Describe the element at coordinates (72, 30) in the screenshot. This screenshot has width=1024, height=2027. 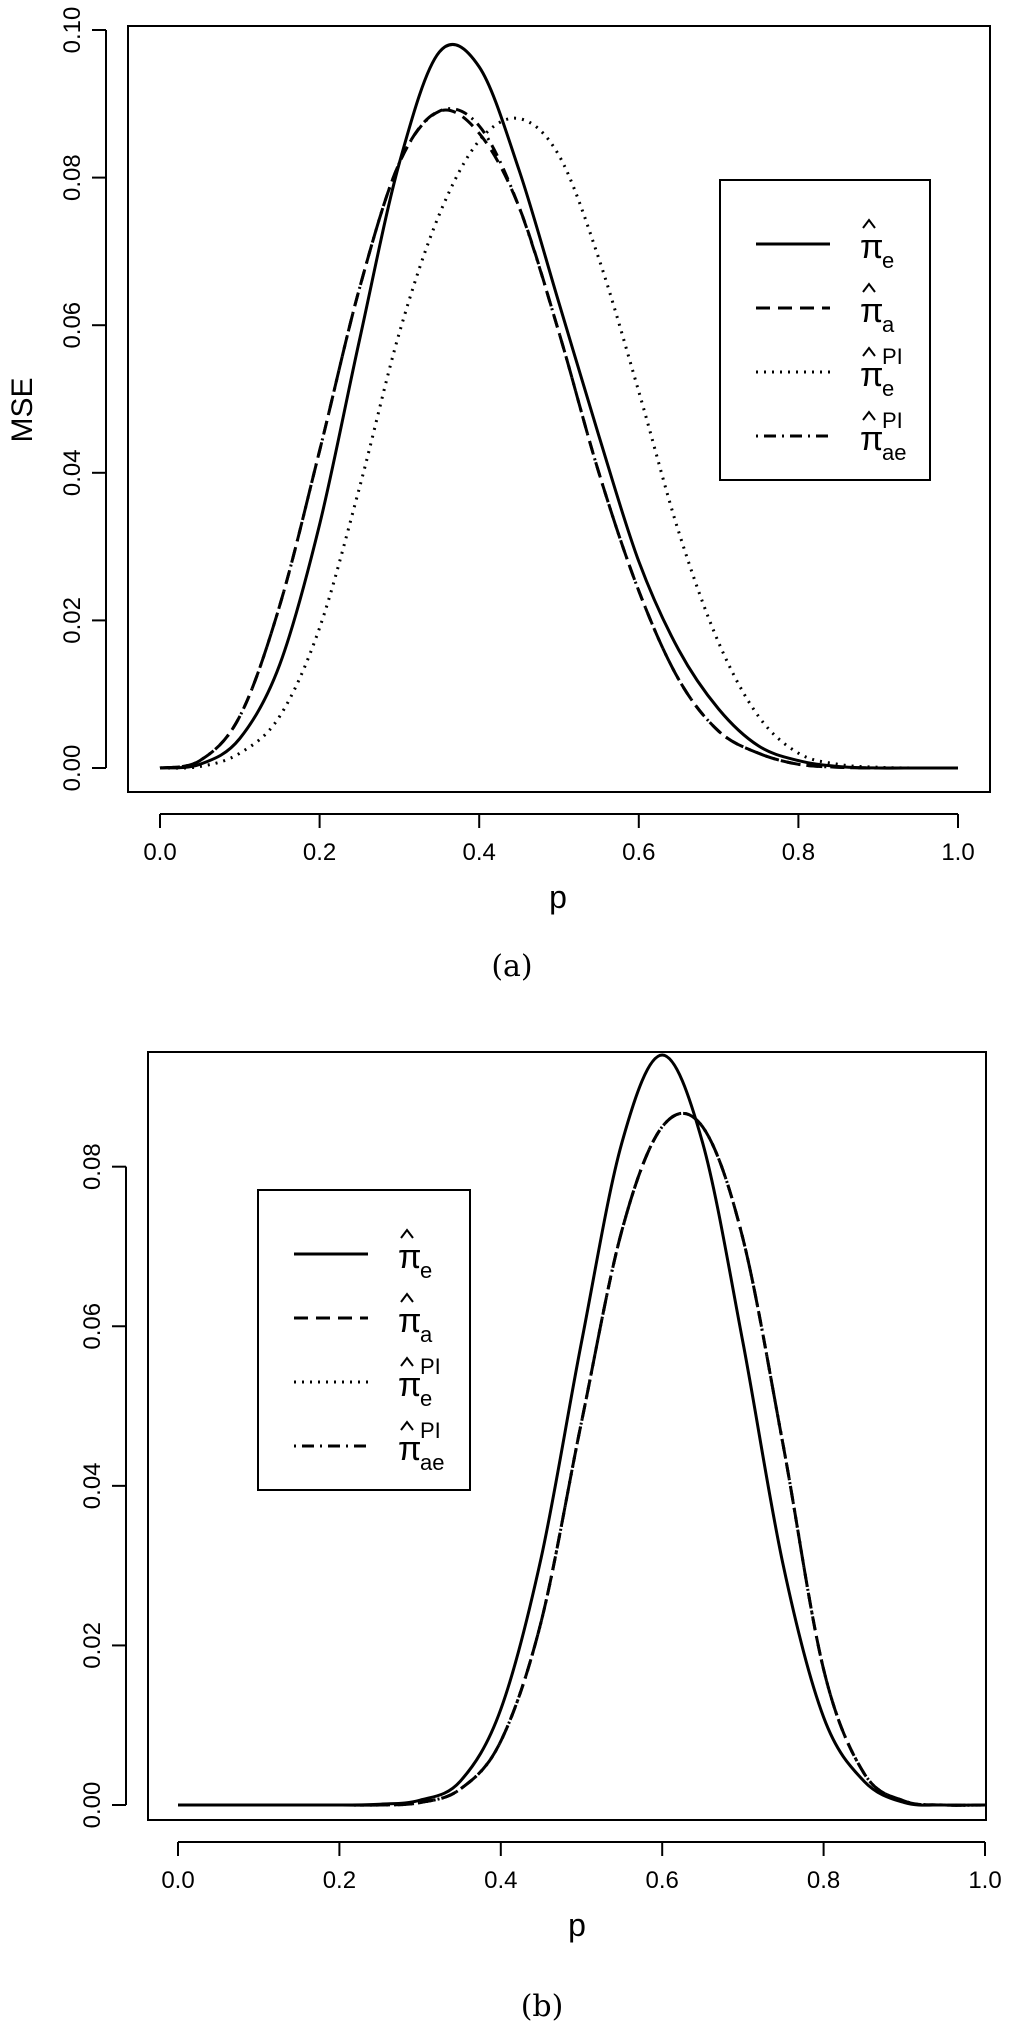
I see `y-tick-label: 0.10` at that location.